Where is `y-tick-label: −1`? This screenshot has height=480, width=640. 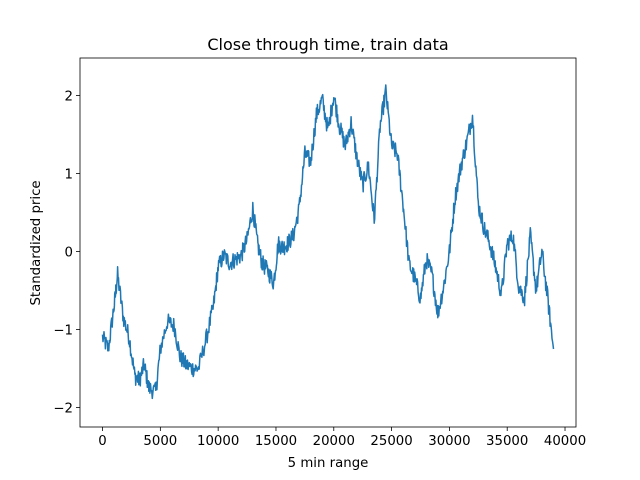 y-tick-label: −1 is located at coordinates (63, 330).